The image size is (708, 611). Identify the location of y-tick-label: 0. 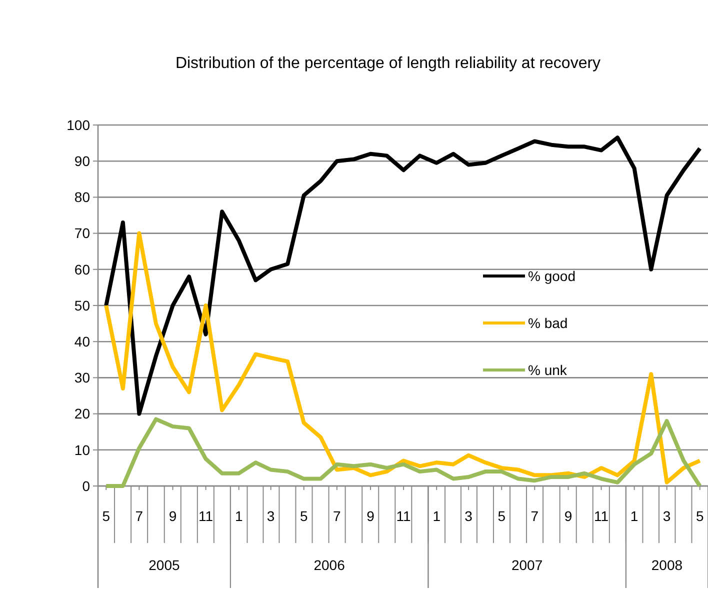
(86, 486).